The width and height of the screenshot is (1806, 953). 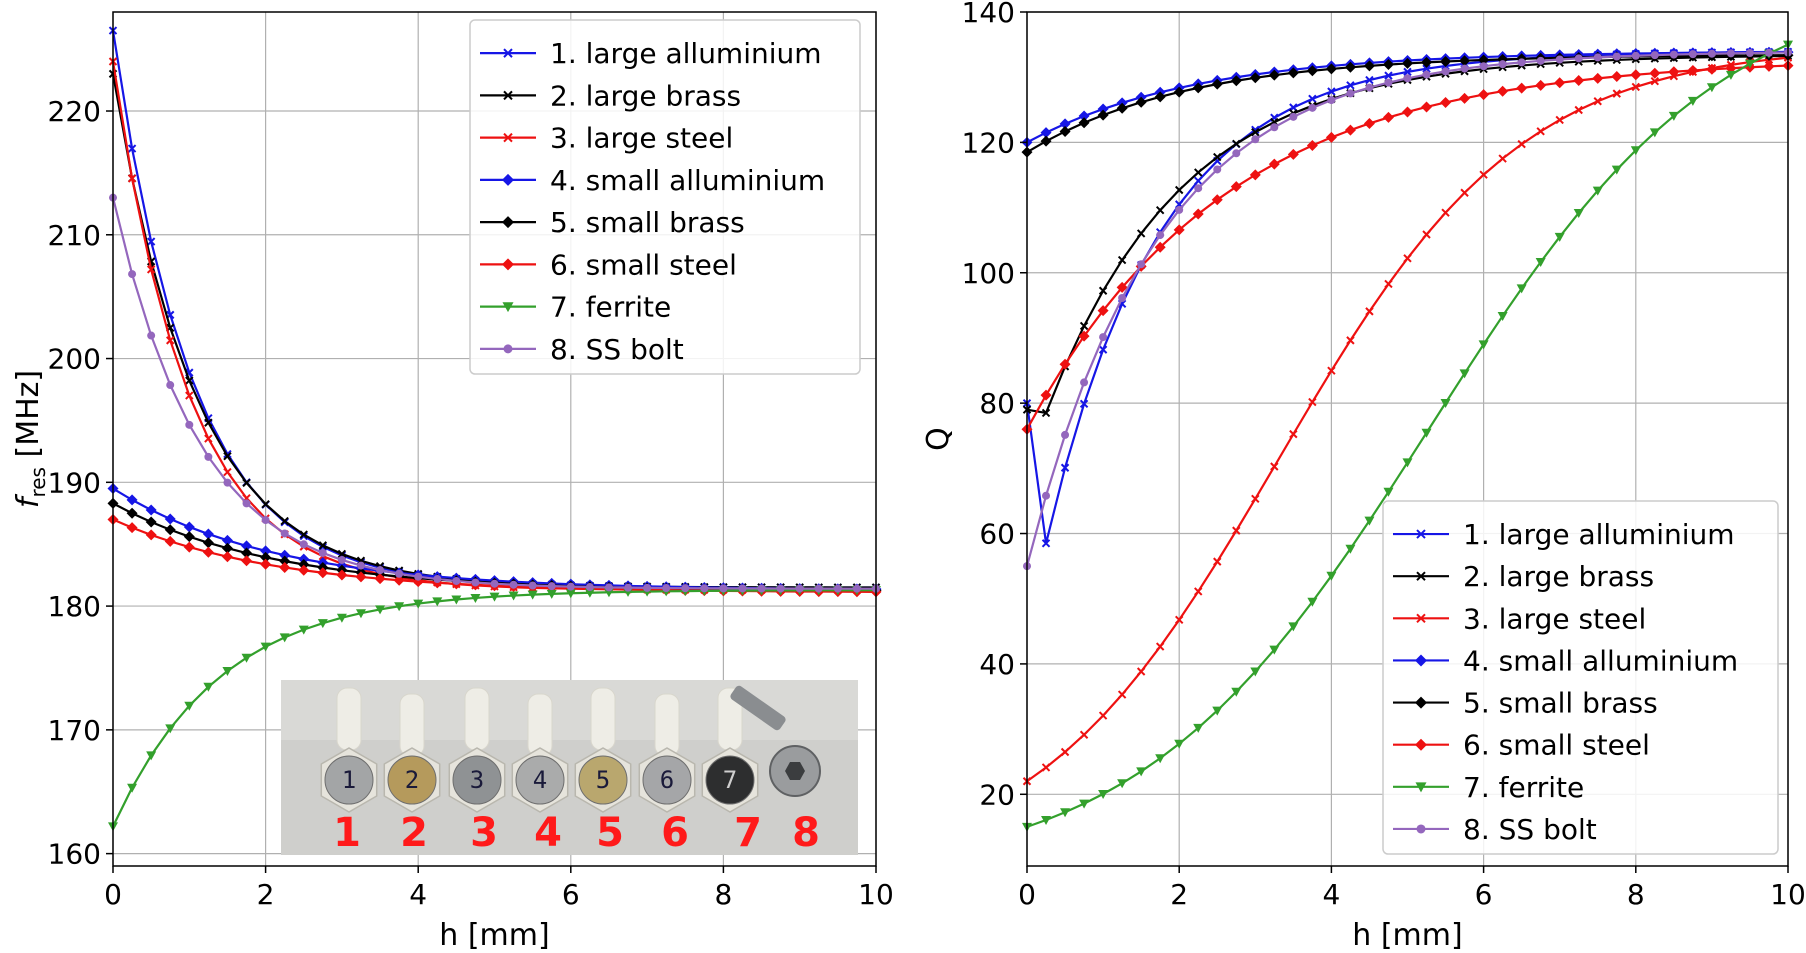 What do you see at coordinates (1554, 618) in the screenshot?
I see `legend-label: 3. large steel` at bounding box center [1554, 618].